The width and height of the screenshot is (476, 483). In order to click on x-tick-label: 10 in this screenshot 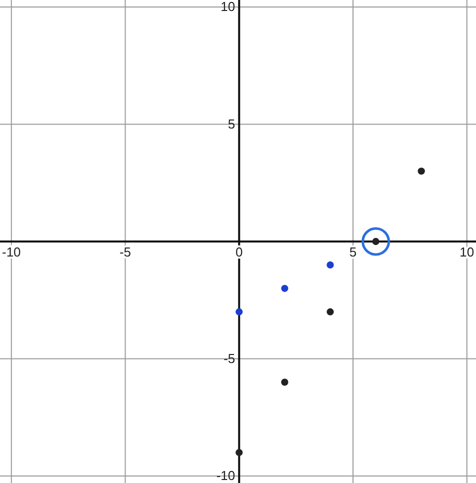, I will do `click(467, 252)`.